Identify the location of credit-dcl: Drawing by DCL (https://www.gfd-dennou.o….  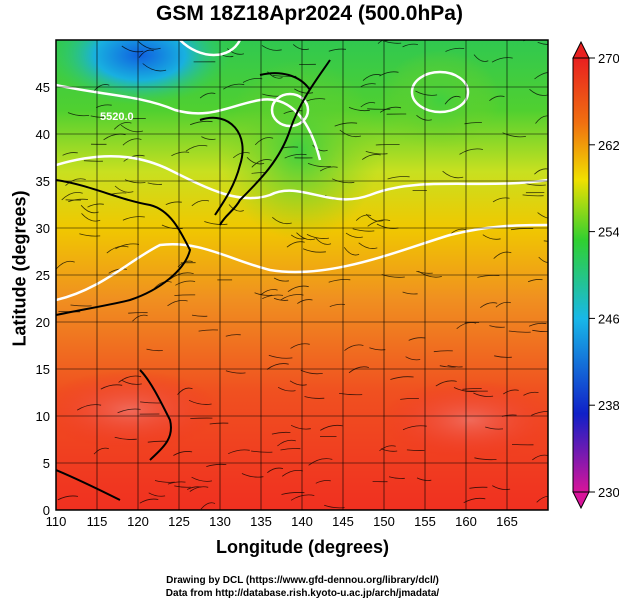
(302, 580).